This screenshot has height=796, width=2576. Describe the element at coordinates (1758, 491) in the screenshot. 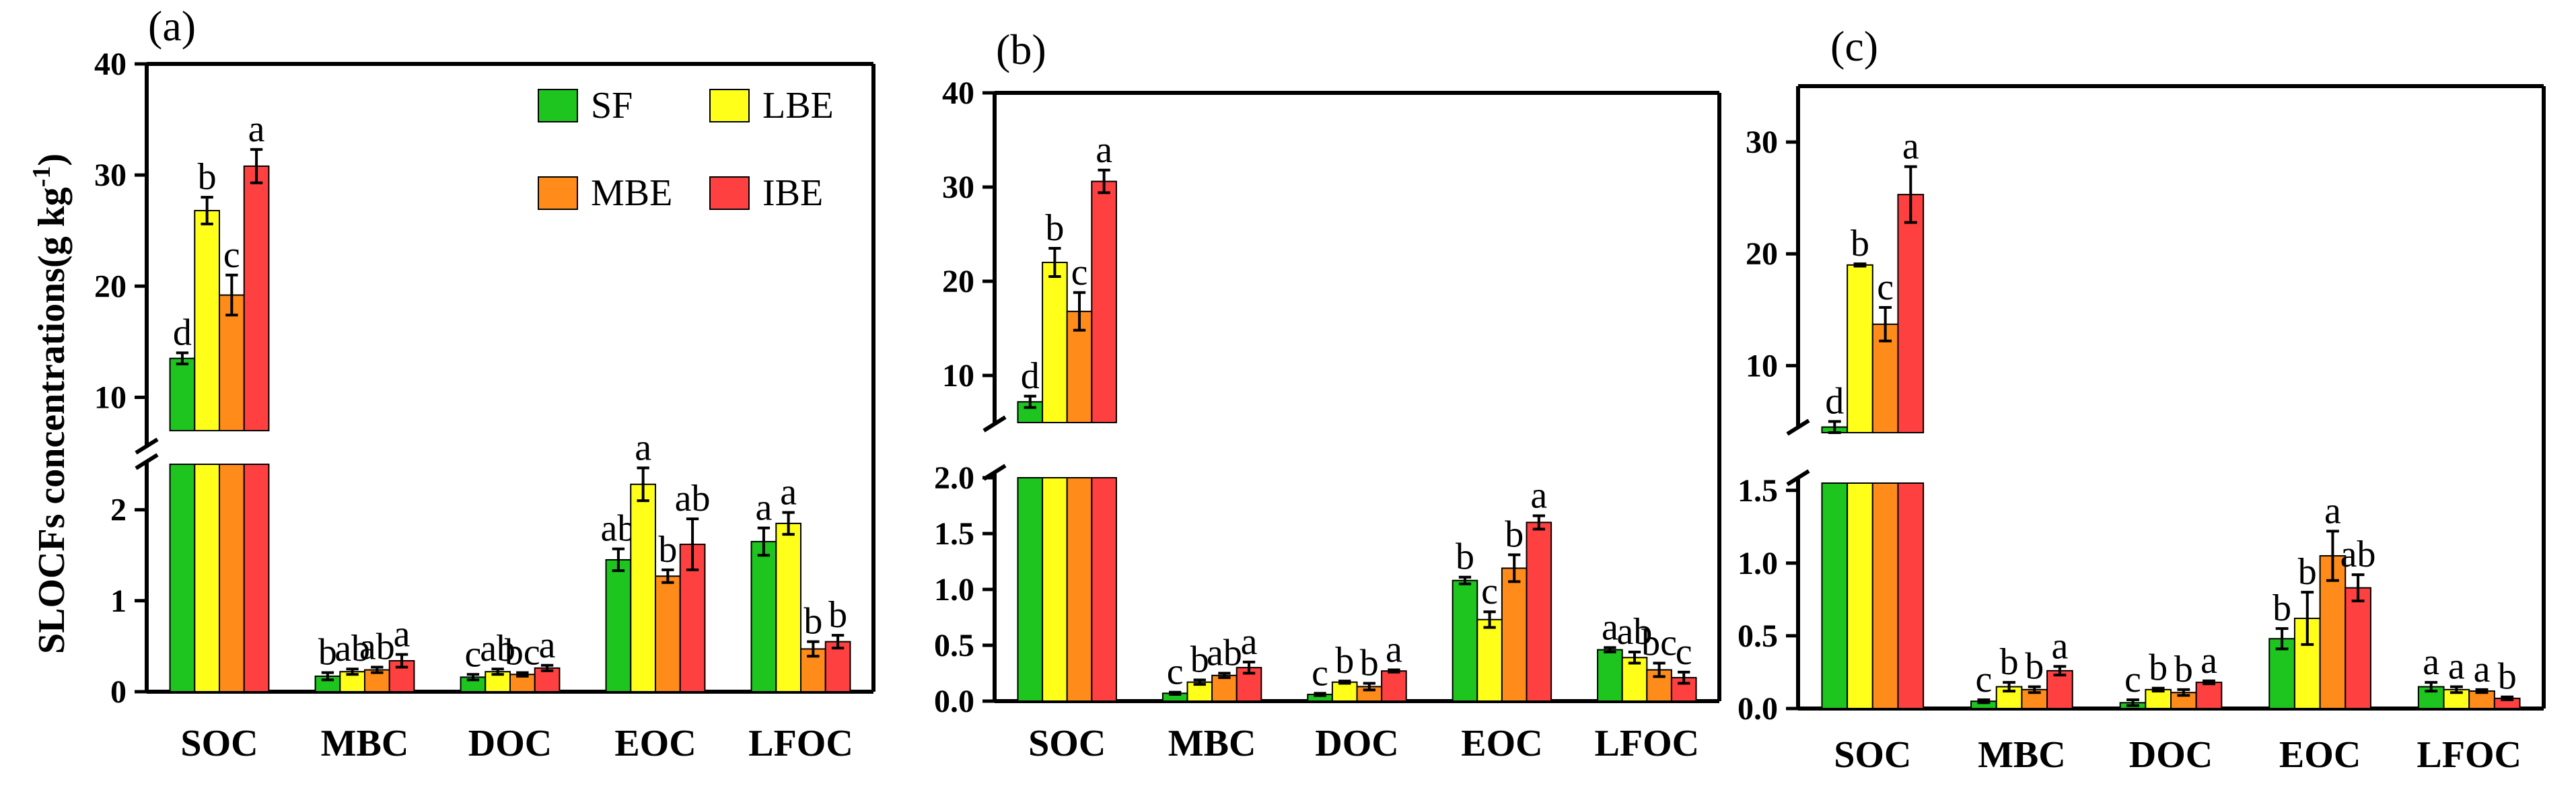

I see `y-tick-label: 1.5` at that location.